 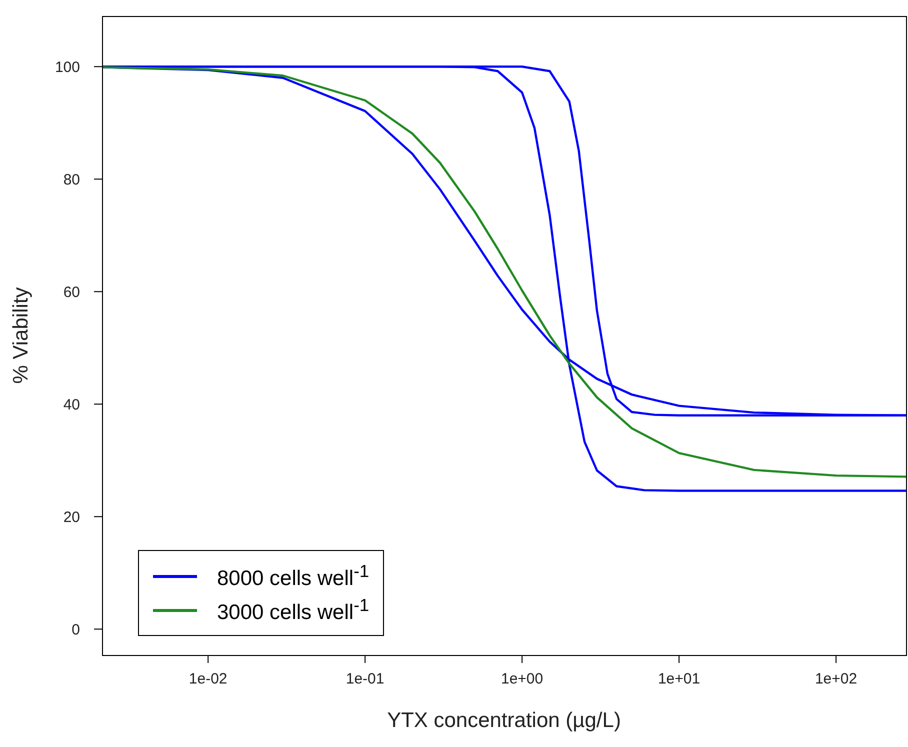 What do you see at coordinates (76, 629) in the screenshot?
I see `y-tick-label: 0` at bounding box center [76, 629].